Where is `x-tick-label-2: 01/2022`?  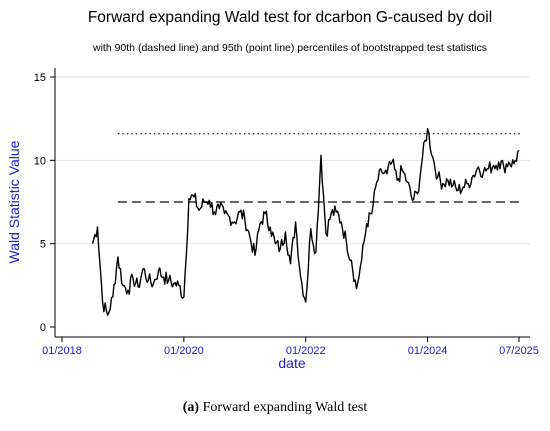 x-tick-label-2: 01/2022 is located at coordinates (306, 351).